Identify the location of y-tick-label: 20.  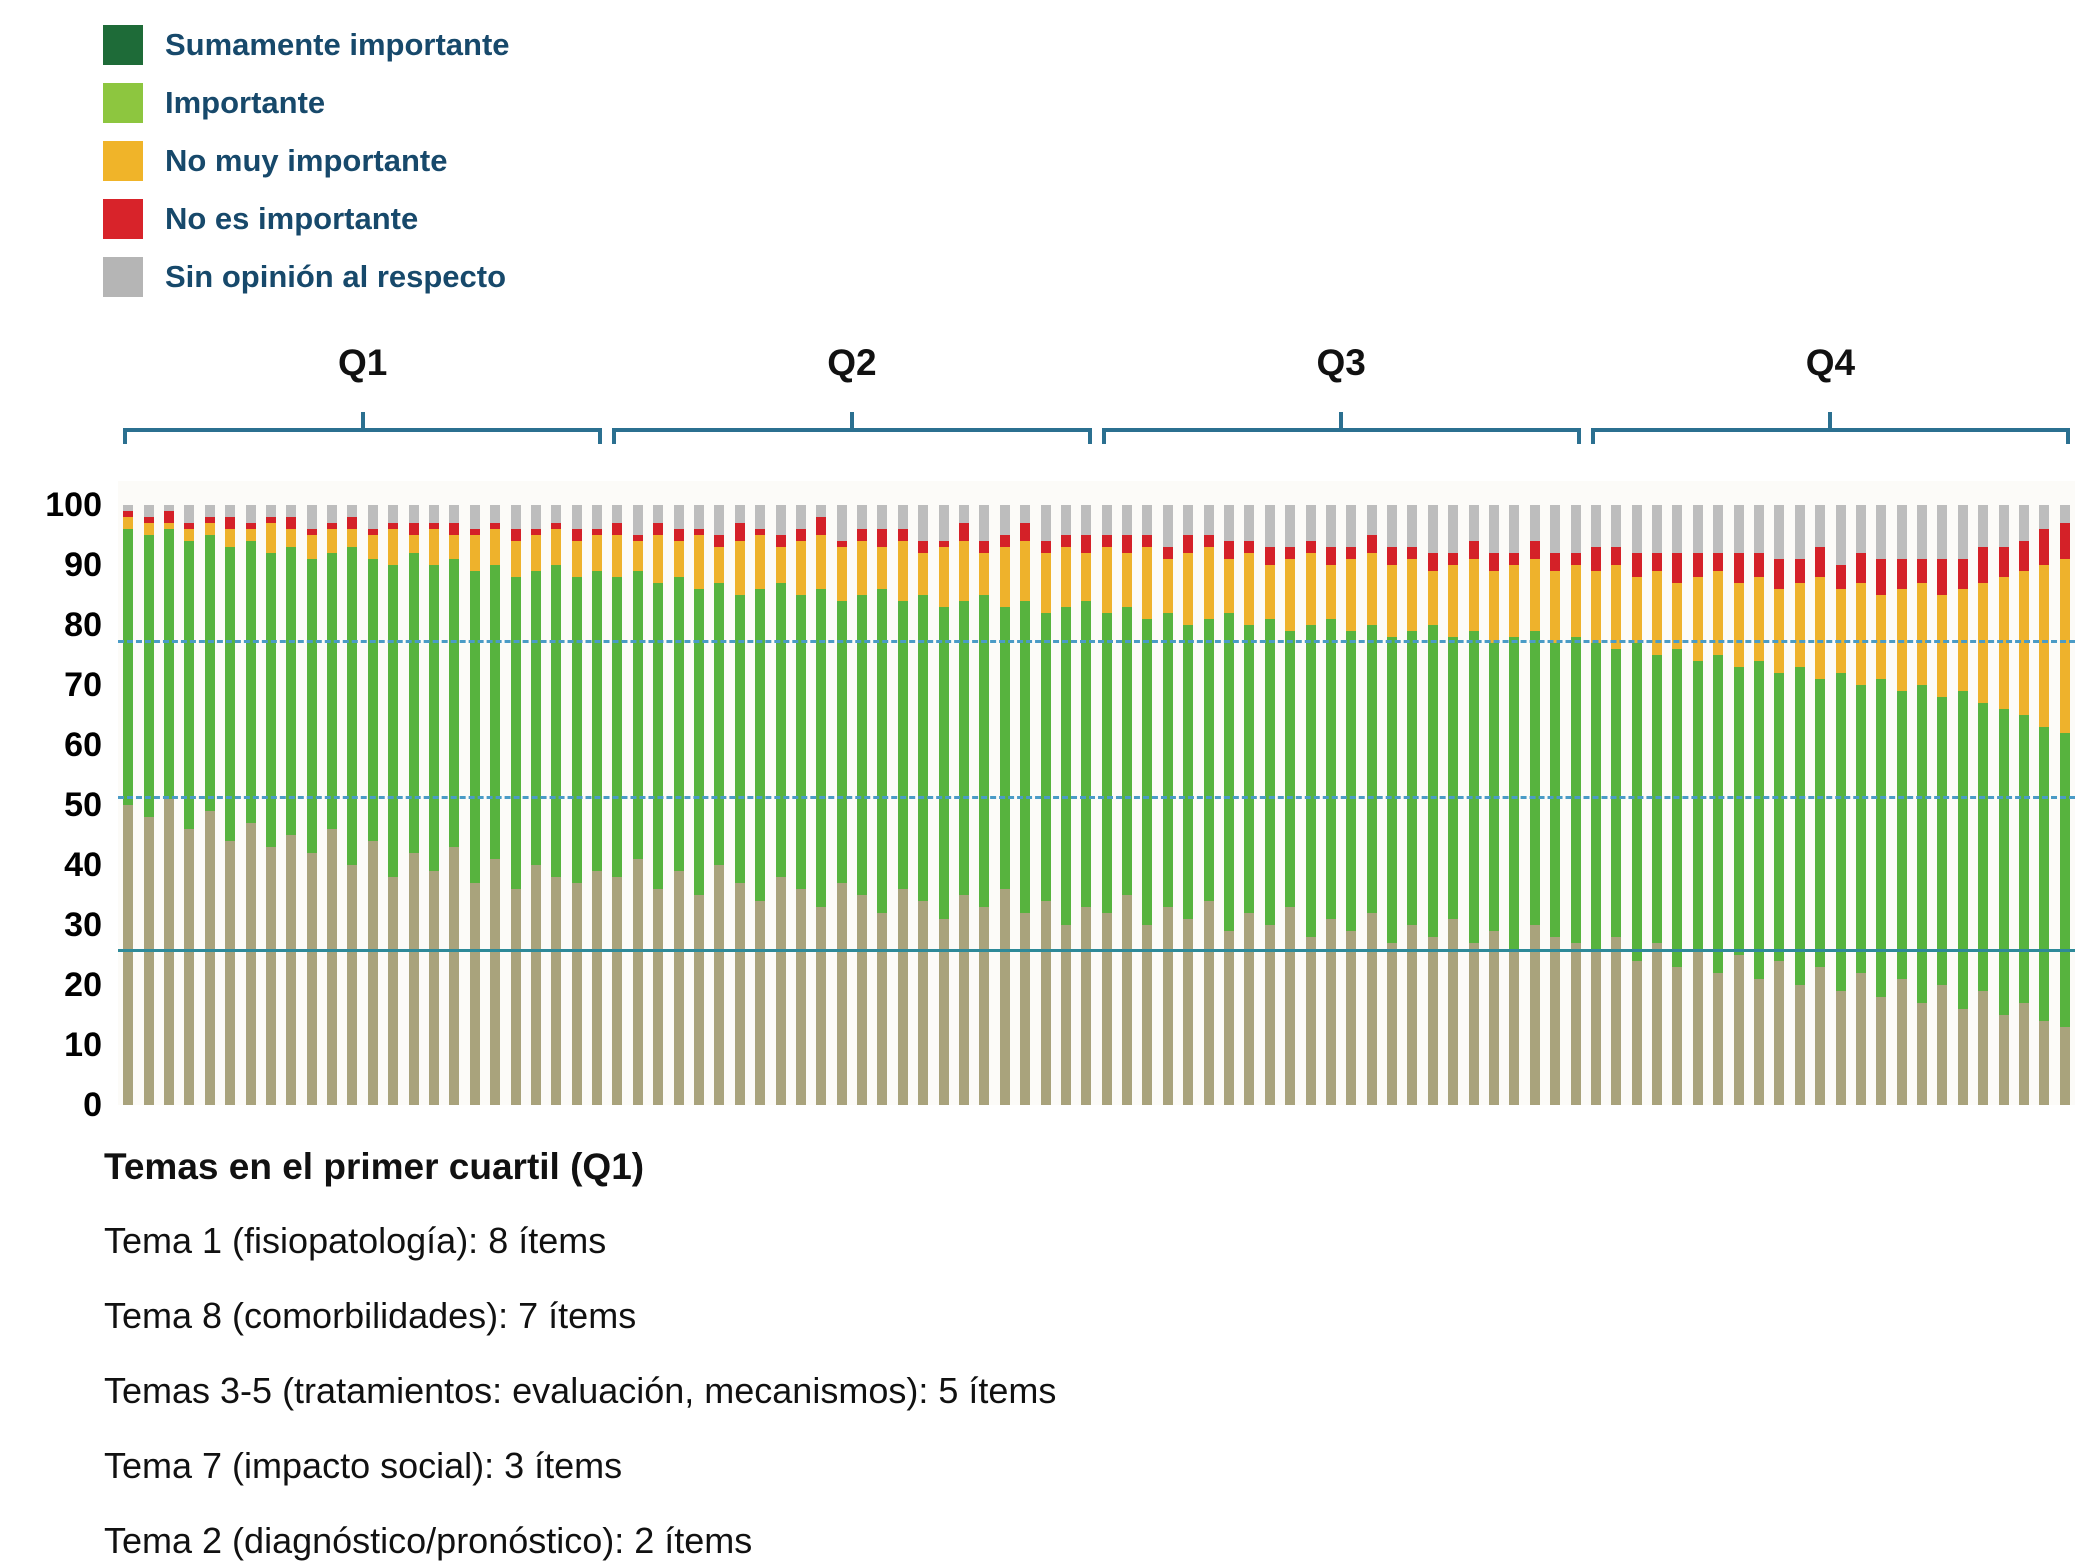
(83, 985).